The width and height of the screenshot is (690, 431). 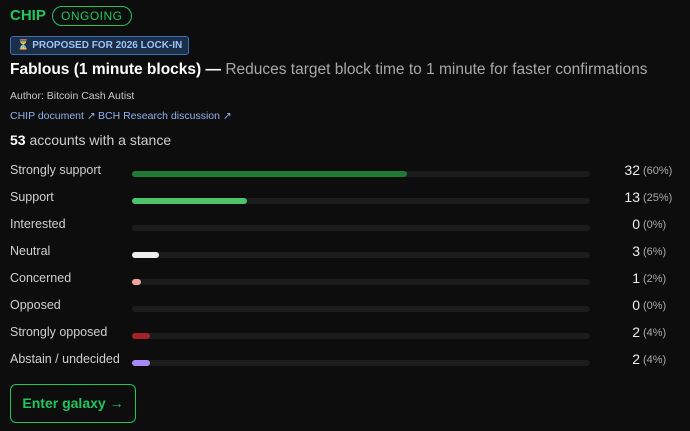 I want to click on stance-label: Neutral, so click(x=30, y=251).